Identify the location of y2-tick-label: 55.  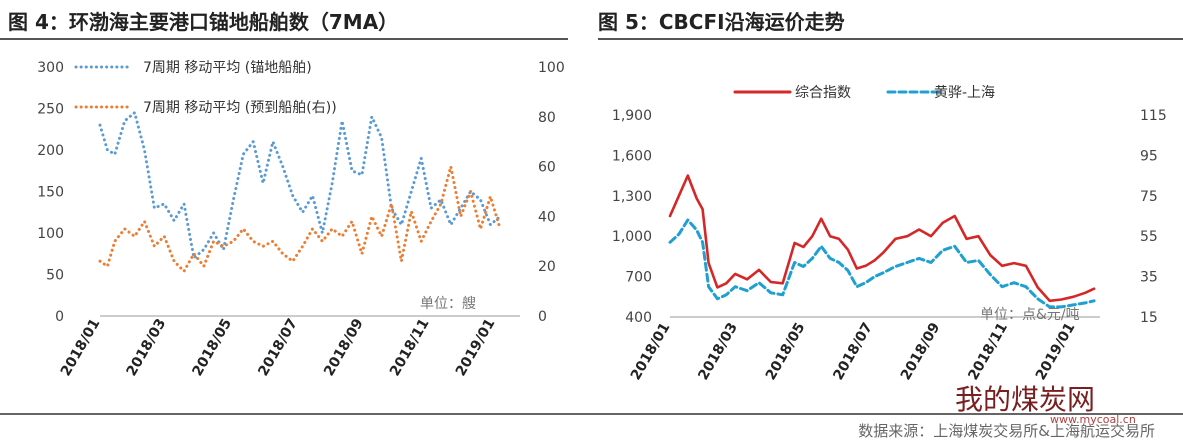
(1149, 237).